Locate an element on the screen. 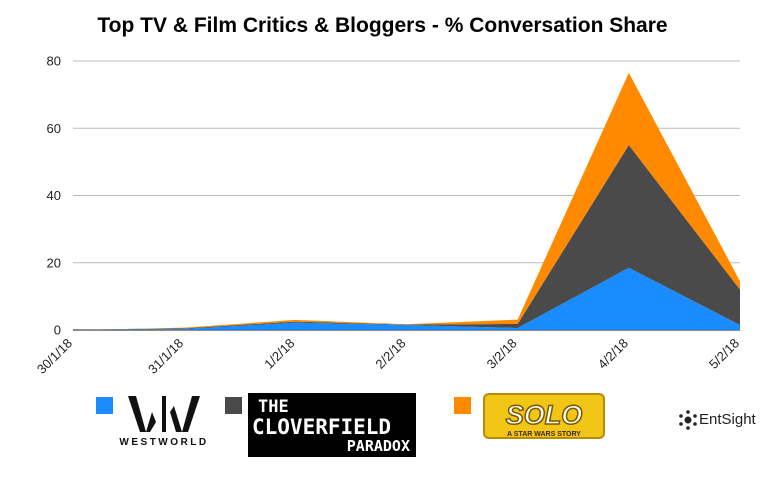 The width and height of the screenshot is (765, 478). westworld-wordmark: WESTWORLD is located at coordinates (164, 442).